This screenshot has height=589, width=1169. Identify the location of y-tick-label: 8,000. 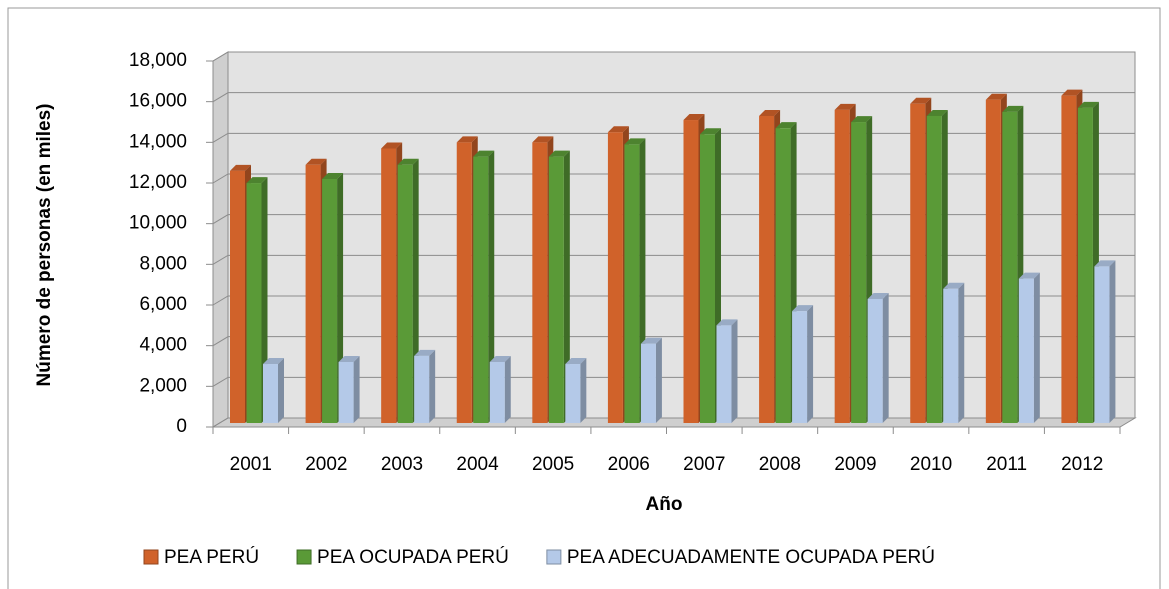
(163, 263).